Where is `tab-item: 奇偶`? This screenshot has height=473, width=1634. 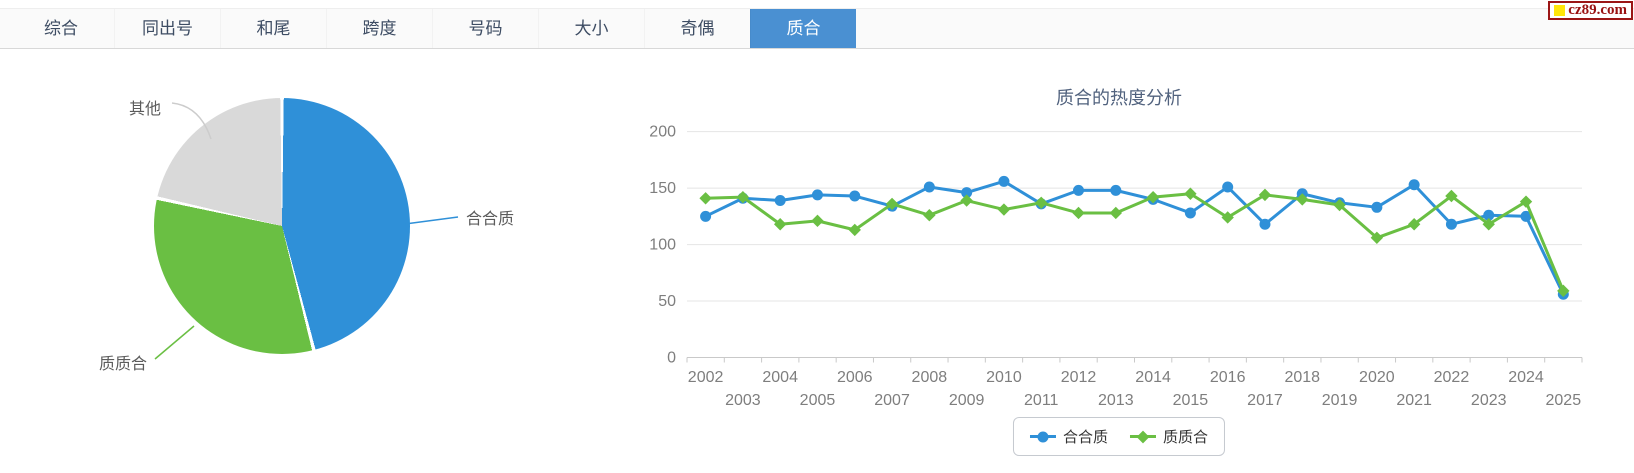 tab-item: 奇偶 is located at coordinates (697, 28).